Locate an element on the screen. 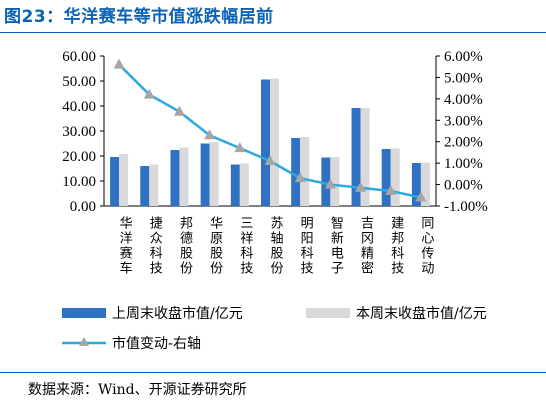  chart-title: 图23：华洋赛车等市值涨跌幅居前 is located at coordinates (139, 17).